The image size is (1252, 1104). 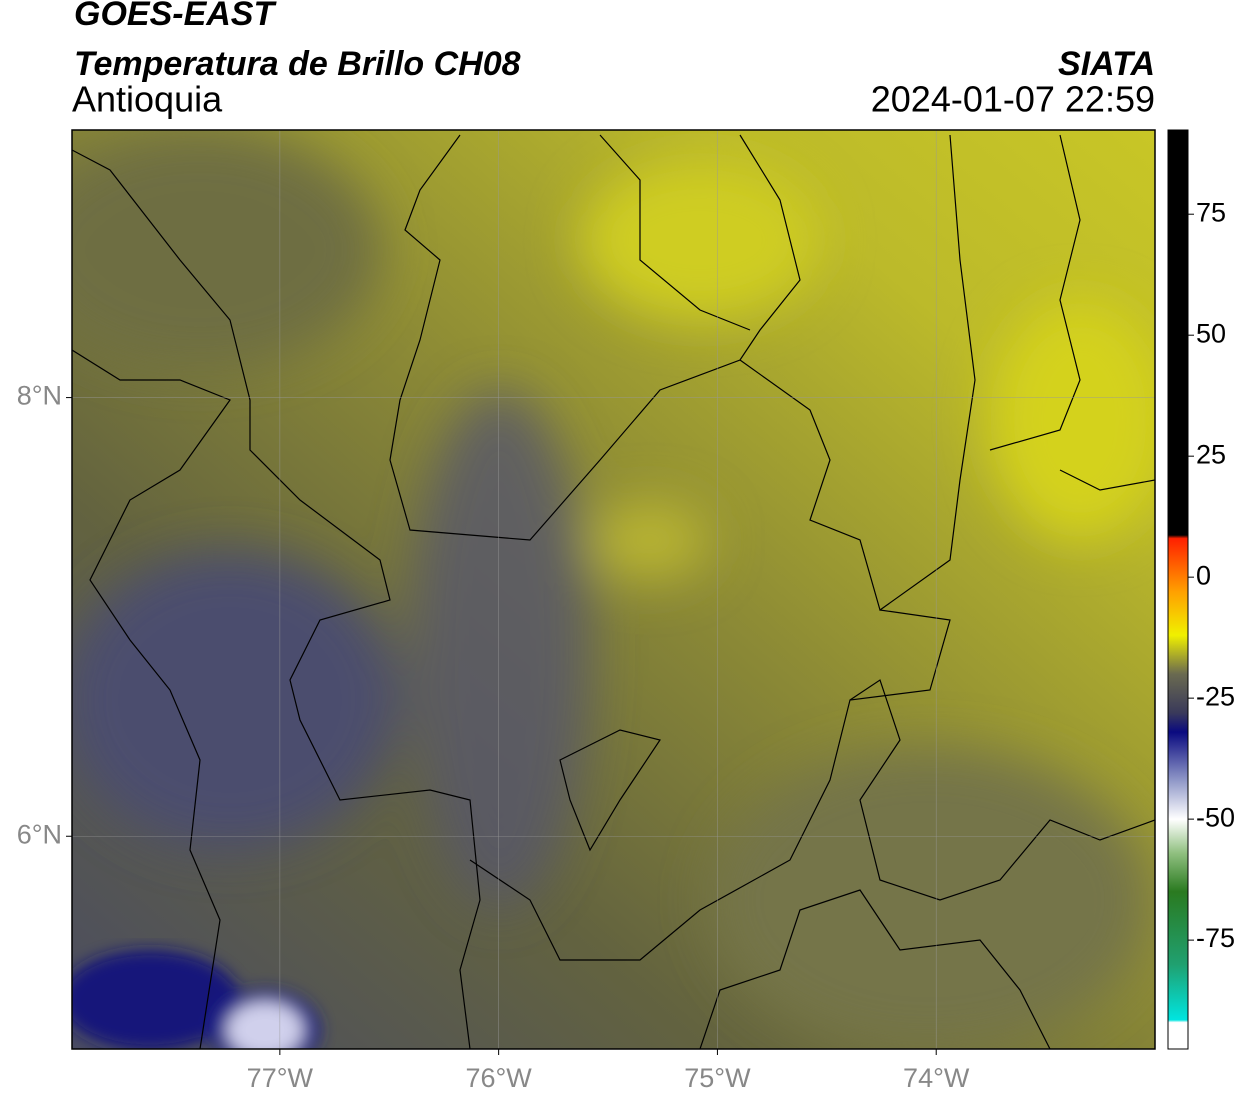 What do you see at coordinates (1211, 454) in the screenshot?
I see `colorbar-tick-label: 25` at bounding box center [1211, 454].